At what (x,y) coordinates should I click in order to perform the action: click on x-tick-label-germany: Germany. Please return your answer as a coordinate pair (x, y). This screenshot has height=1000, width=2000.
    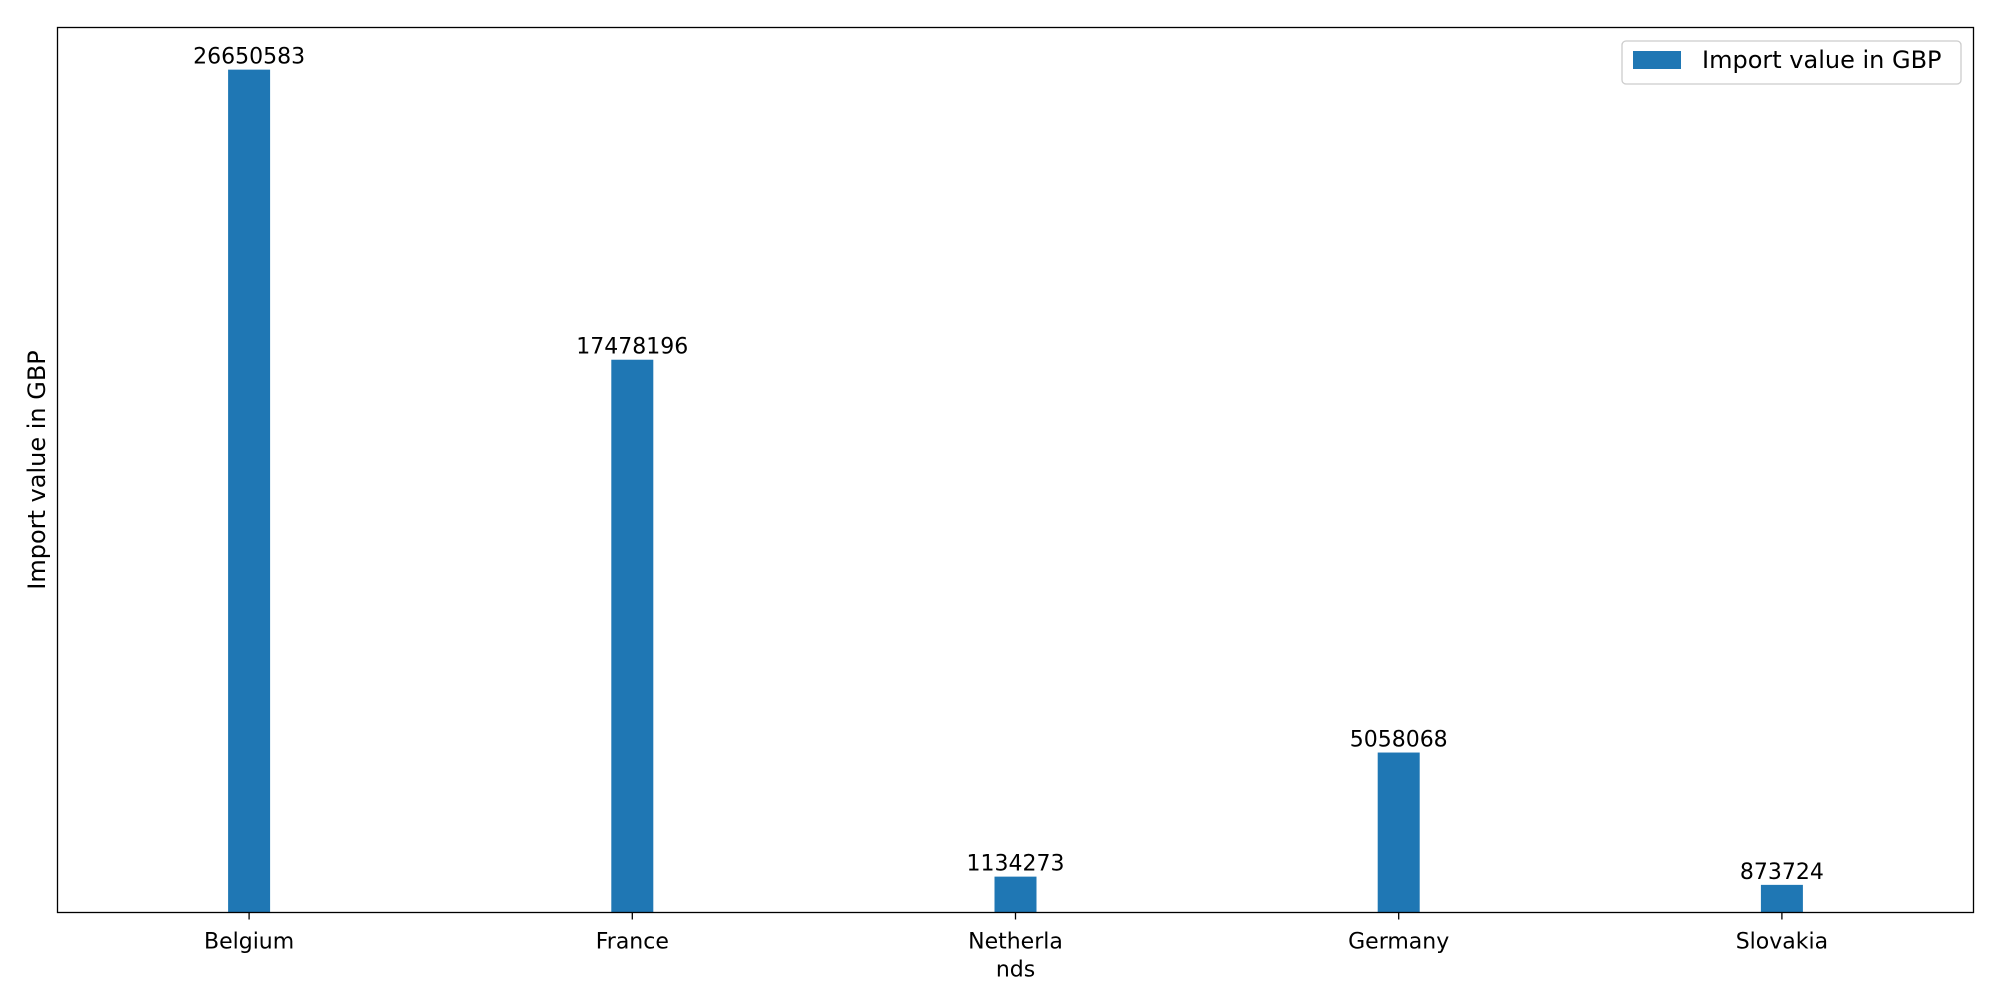
    Looking at the image, I should click on (1398, 942).